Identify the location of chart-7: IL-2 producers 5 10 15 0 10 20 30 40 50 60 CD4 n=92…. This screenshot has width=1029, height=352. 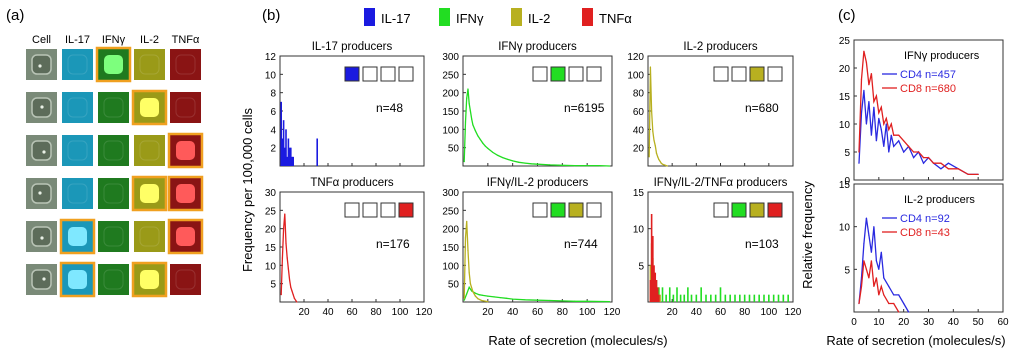
(924, 254).